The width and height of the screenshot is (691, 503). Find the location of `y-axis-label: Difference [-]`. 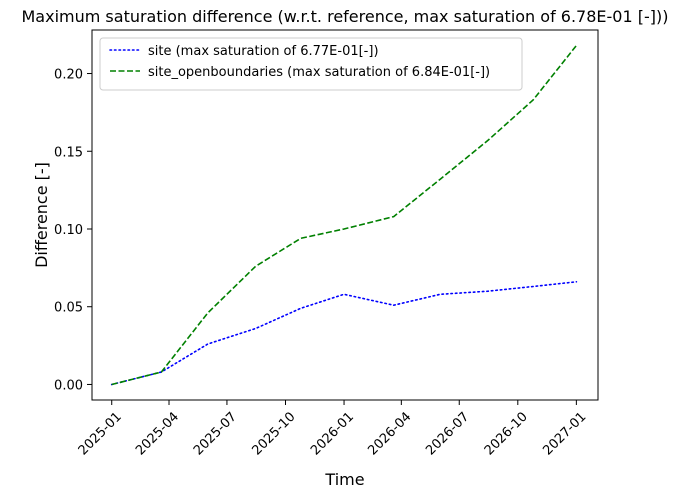

y-axis-label: Difference [-] is located at coordinates (41, 215).